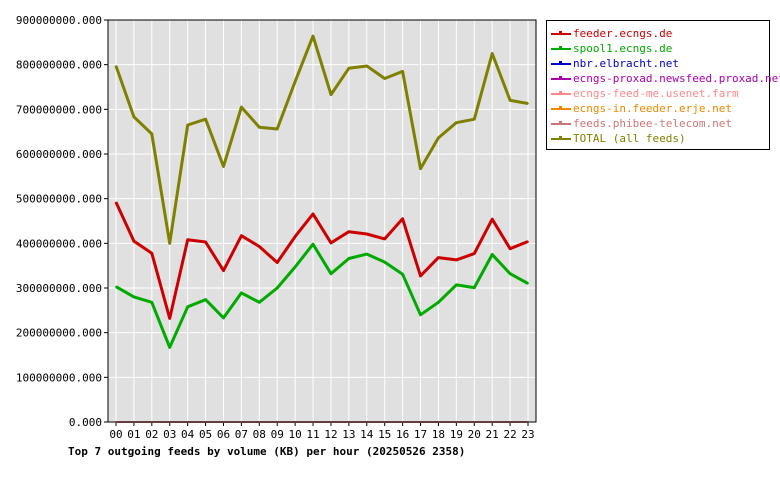  Describe the element at coordinates (59, 377) in the screenshot. I see `y-tick-label: 100000000.000` at that location.